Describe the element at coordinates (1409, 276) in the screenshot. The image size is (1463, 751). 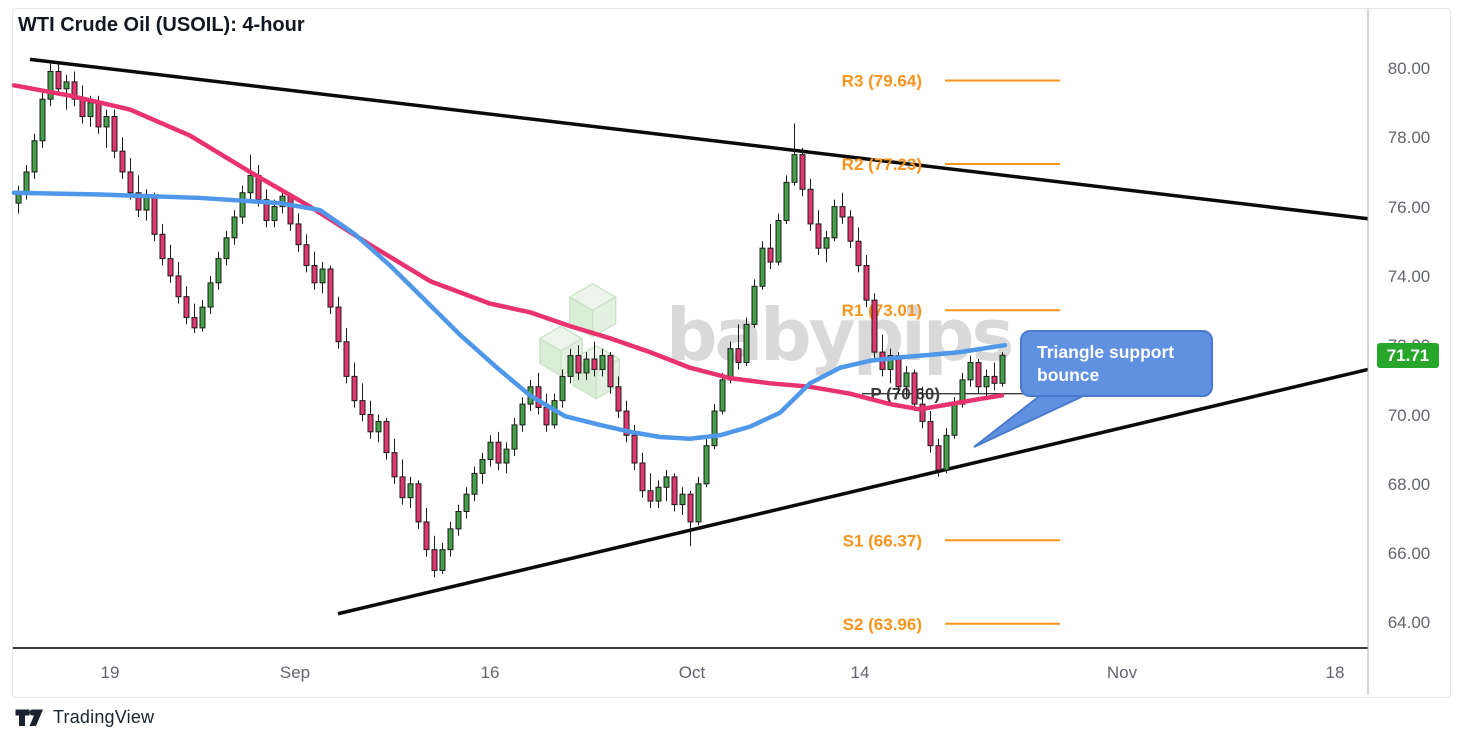
I see `price-axis-label: 74.00` at that location.